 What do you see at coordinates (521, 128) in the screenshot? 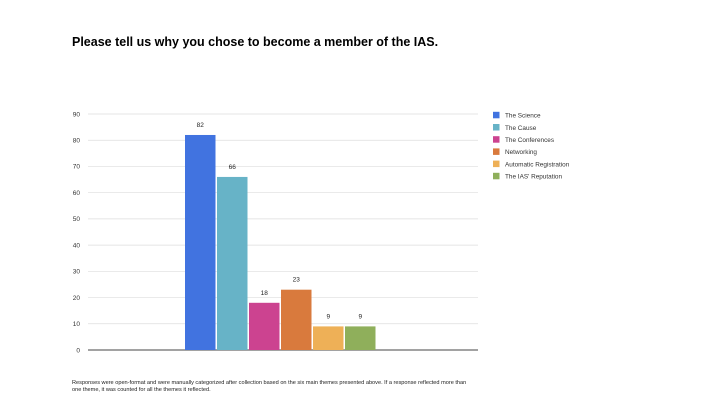
I see `legend-label: The Cause` at bounding box center [521, 128].